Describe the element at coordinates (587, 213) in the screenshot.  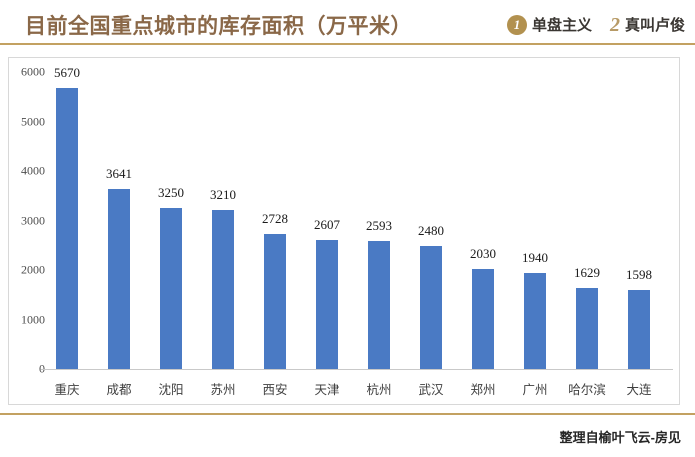
I see `bar-column: 1629` at that location.